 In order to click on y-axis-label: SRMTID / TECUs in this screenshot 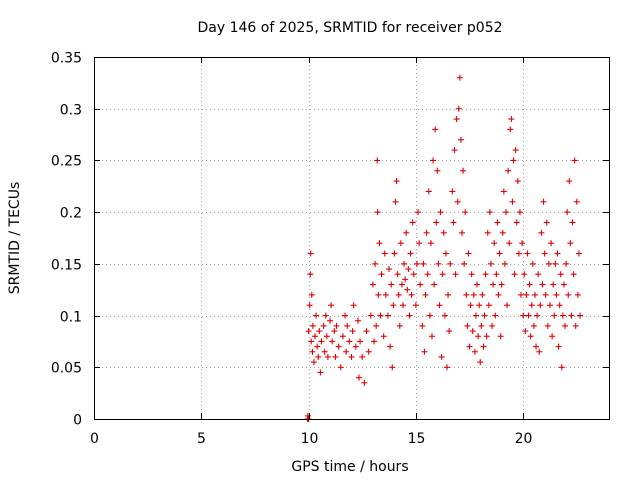, I will do `click(15, 238)`.